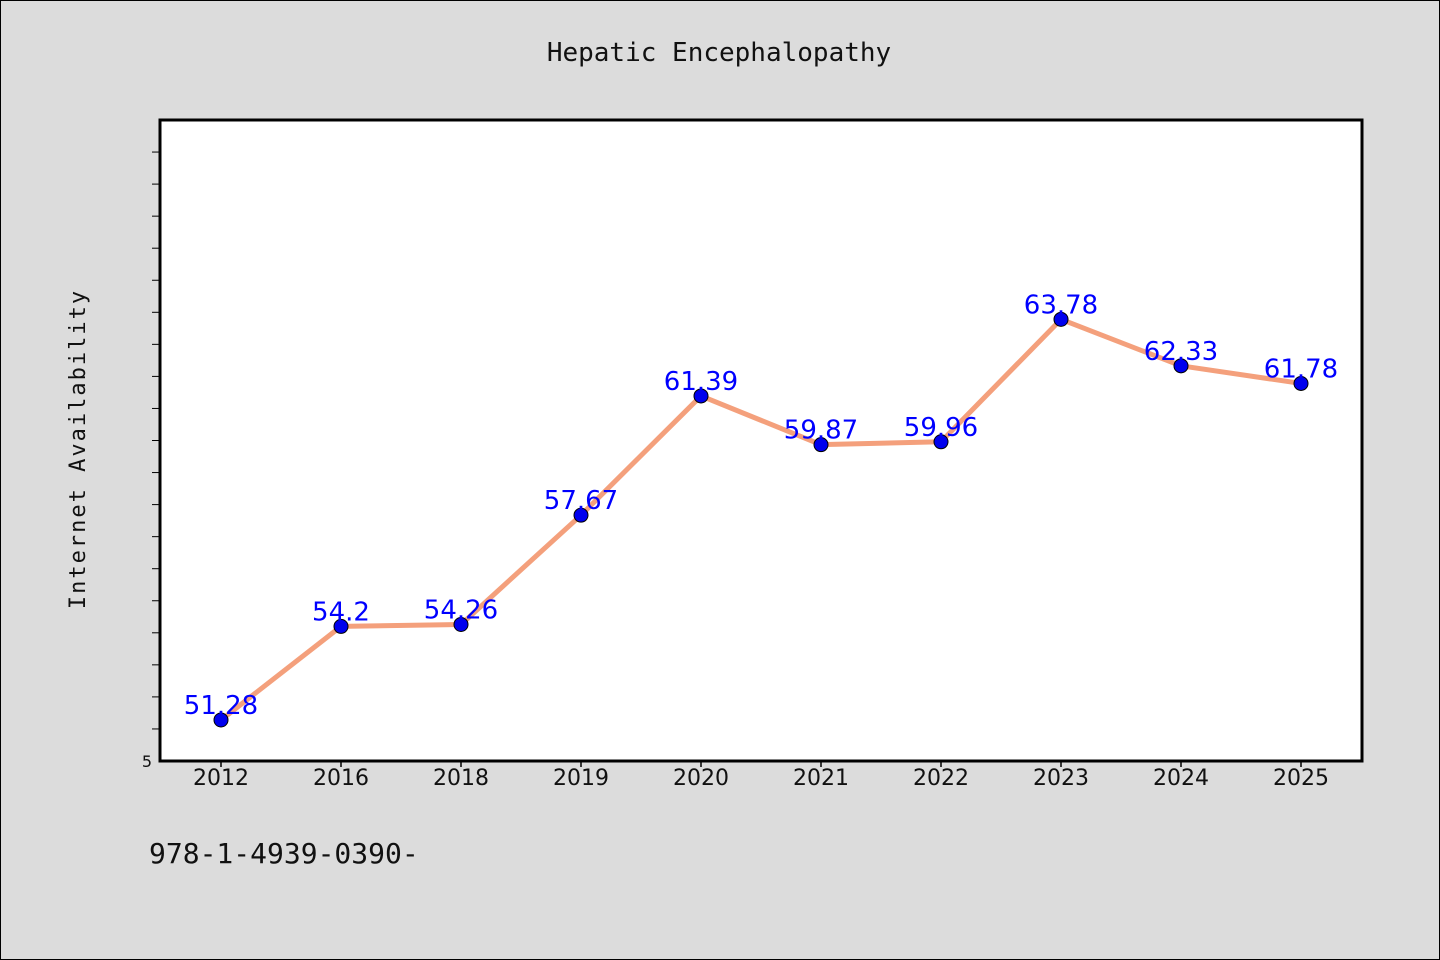 This screenshot has width=1440, height=960. I want to click on x-tick-label: 2024, so click(1181, 778).